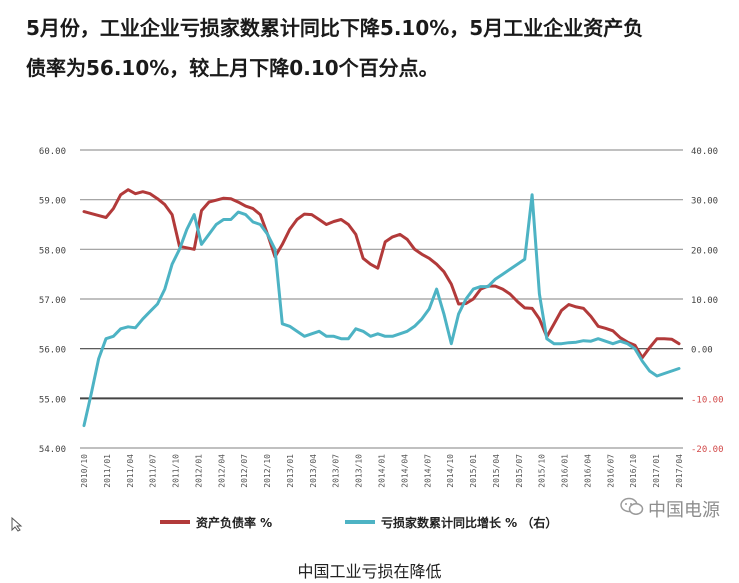 This screenshot has height=583, width=739. Describe the element at coordinates (632, 509) in the screenshot. I see `wechat-logo-icon` at that location.